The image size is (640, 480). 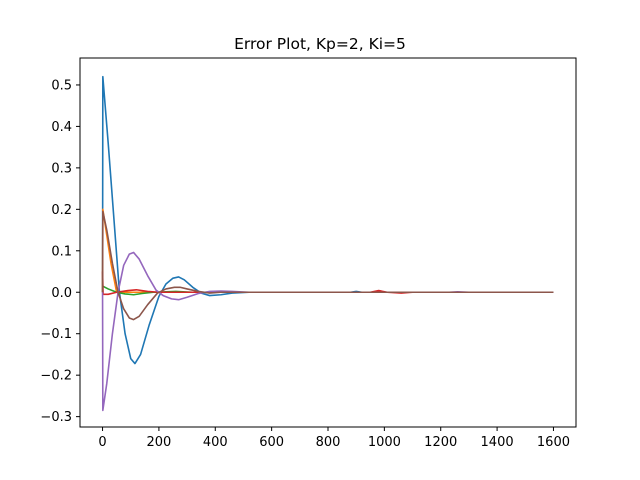 I want to click on chart-title: Error Plot, Kp=2, Ki=5, so click(x=320, y=44).